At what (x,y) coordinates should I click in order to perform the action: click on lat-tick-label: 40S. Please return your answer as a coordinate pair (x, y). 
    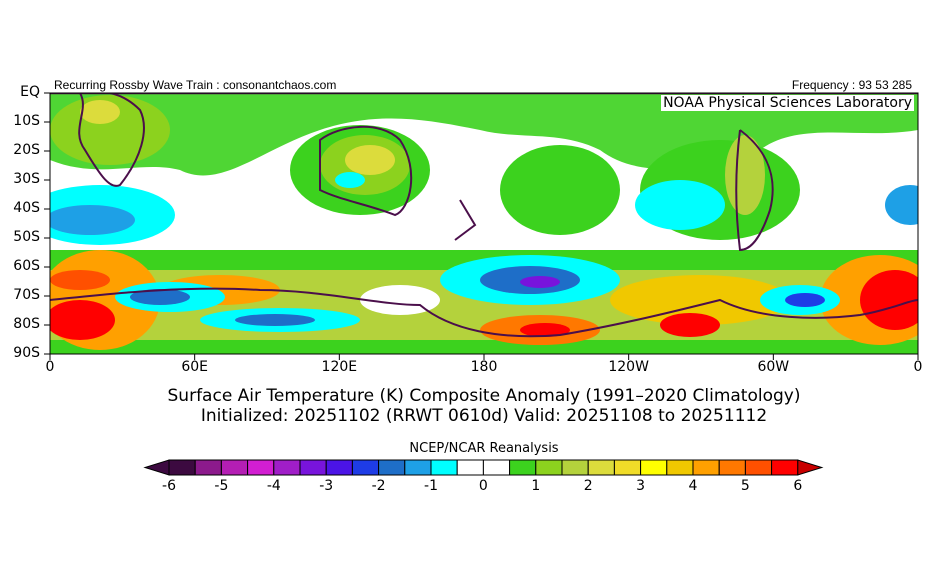
    Looking at the image, I should click on (26, 208).